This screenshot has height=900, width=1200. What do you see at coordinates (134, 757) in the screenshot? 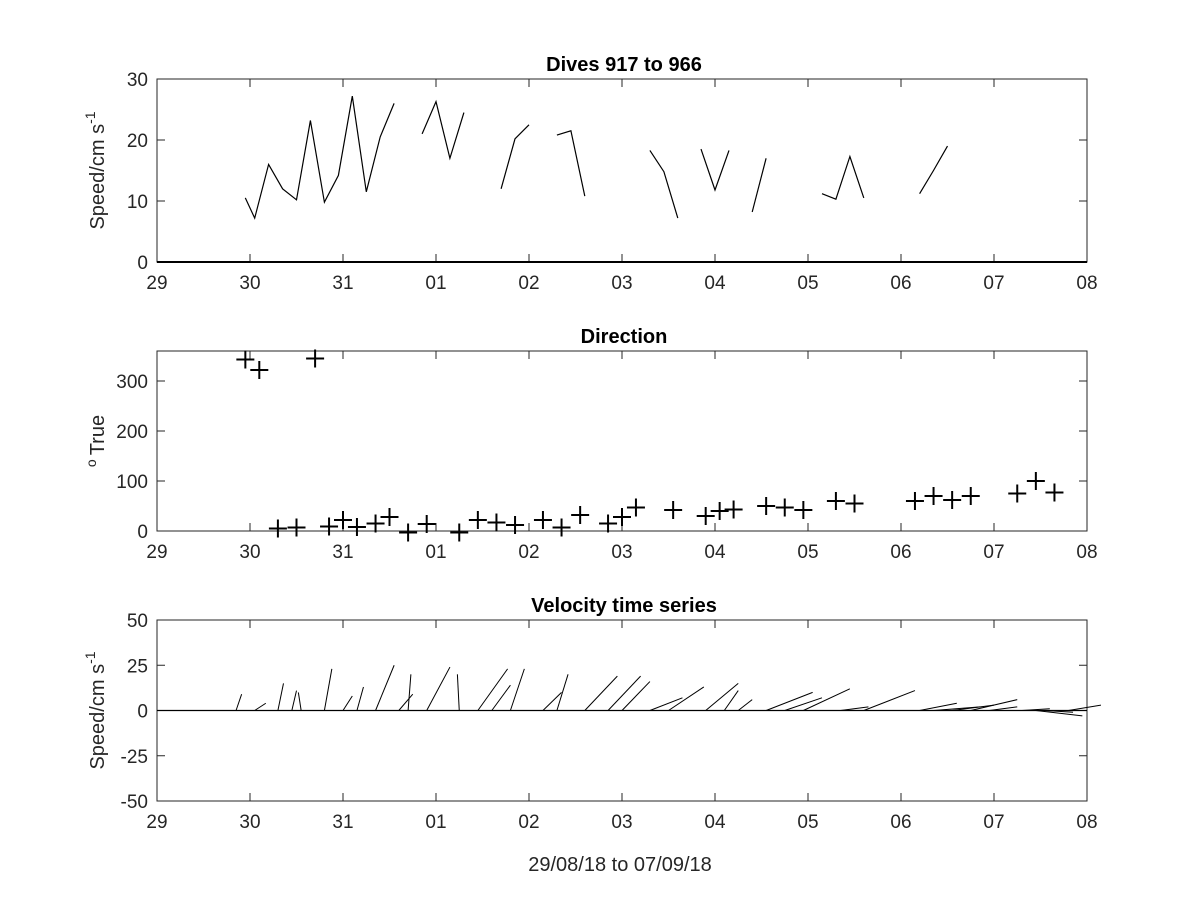
I see `y-tick-label: -25` at bounding box center [134, 757].